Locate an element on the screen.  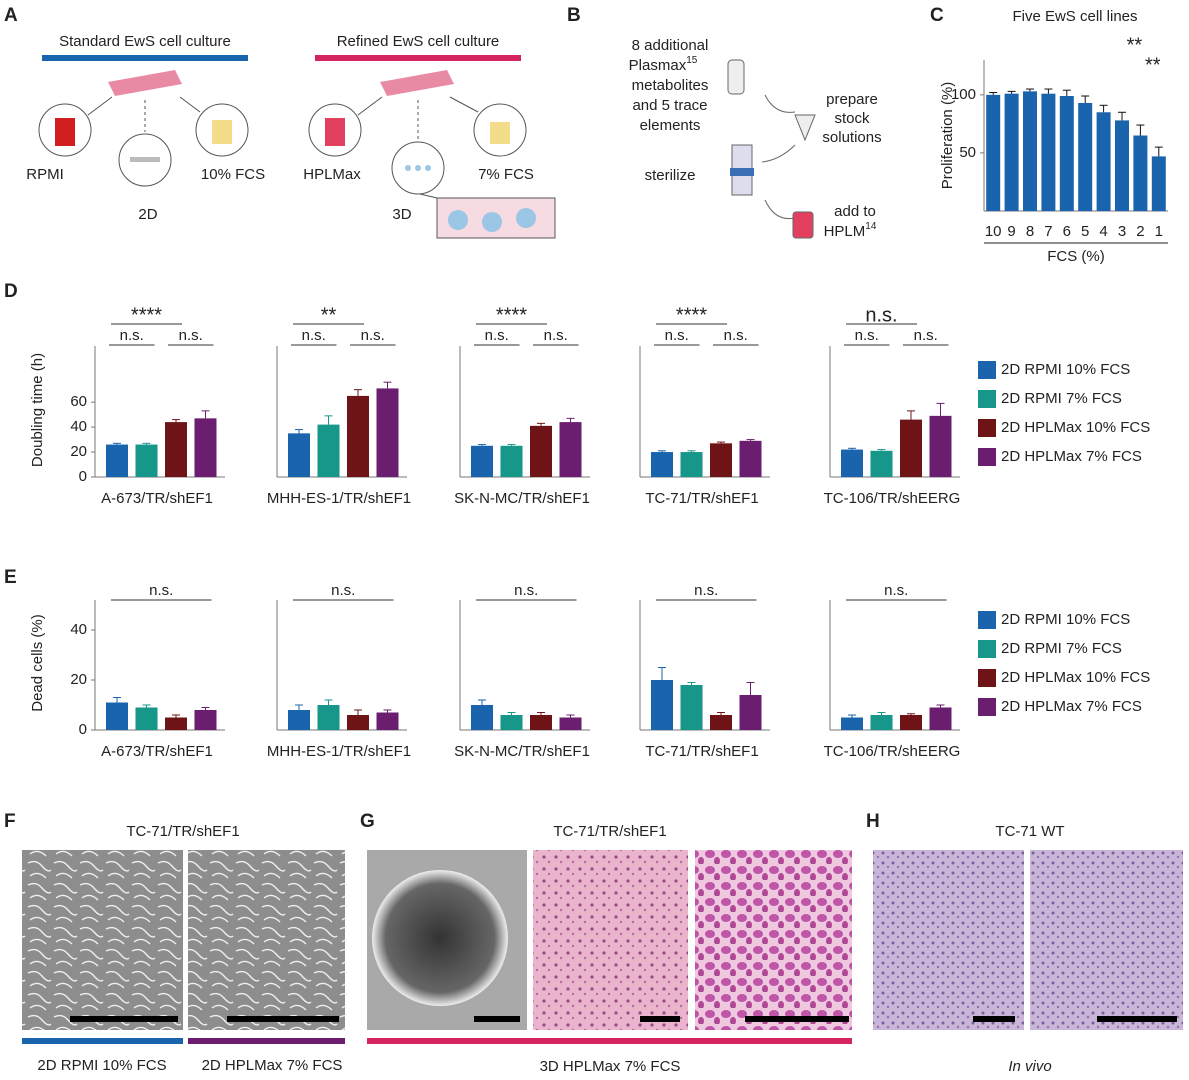
y-tick-label: 50 is located at coordinates (967, 152).